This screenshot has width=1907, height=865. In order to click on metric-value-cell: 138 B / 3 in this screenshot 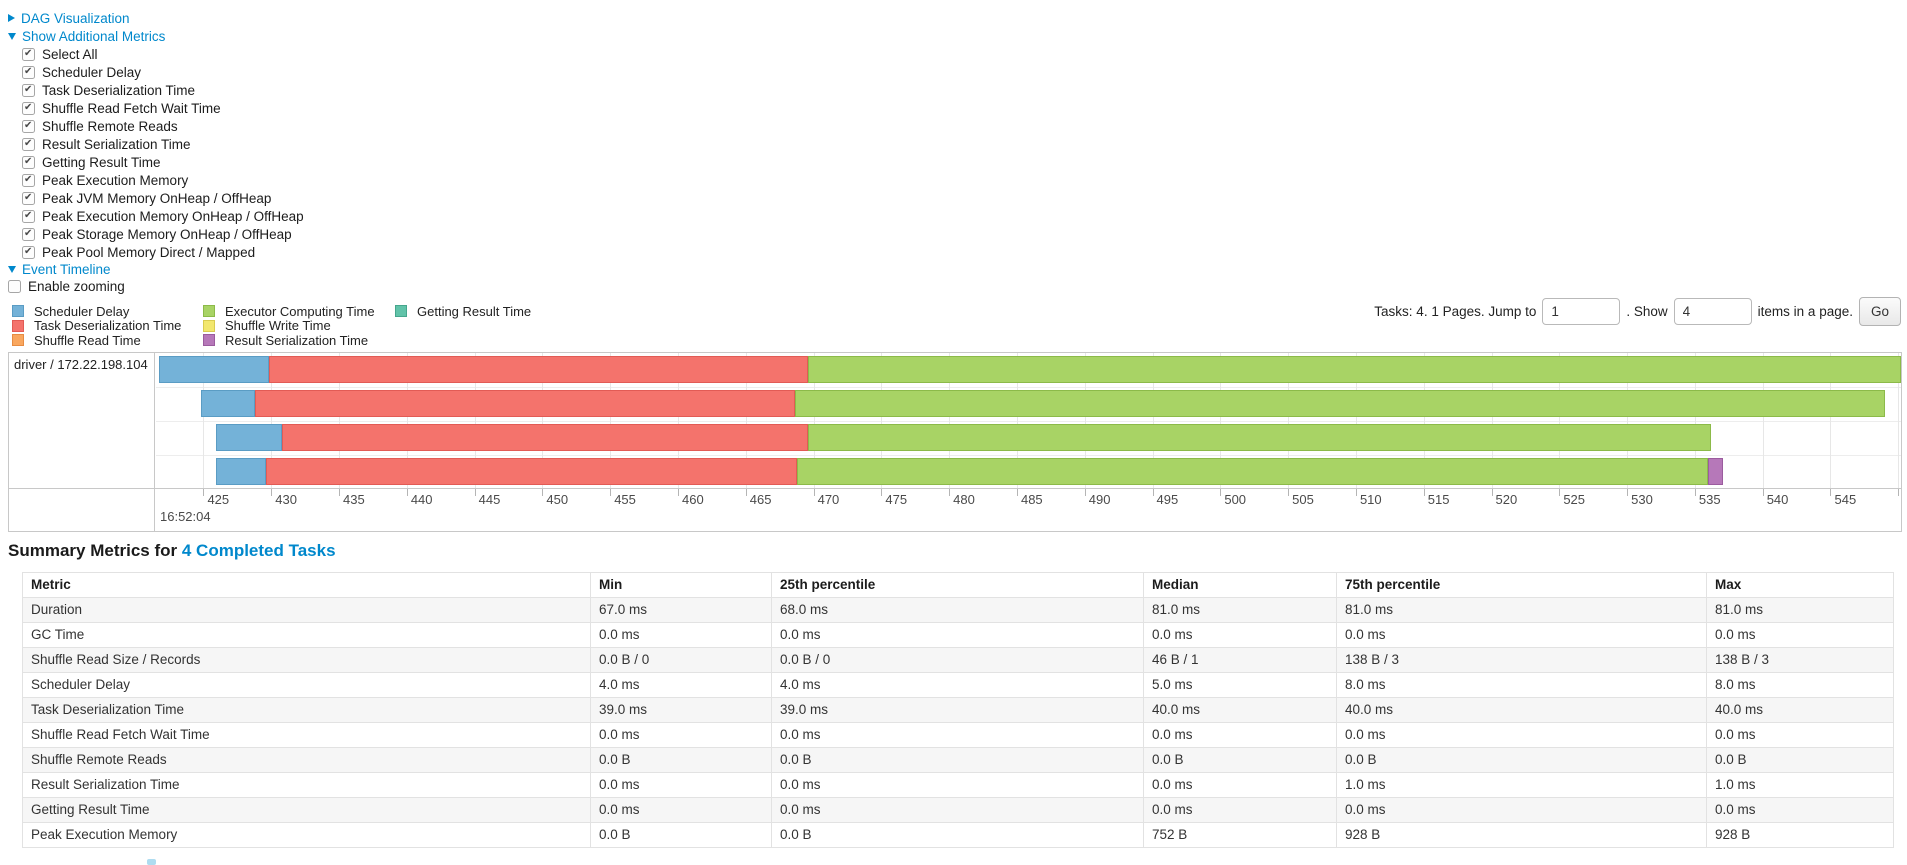, I will do `click(1521, 660)`.